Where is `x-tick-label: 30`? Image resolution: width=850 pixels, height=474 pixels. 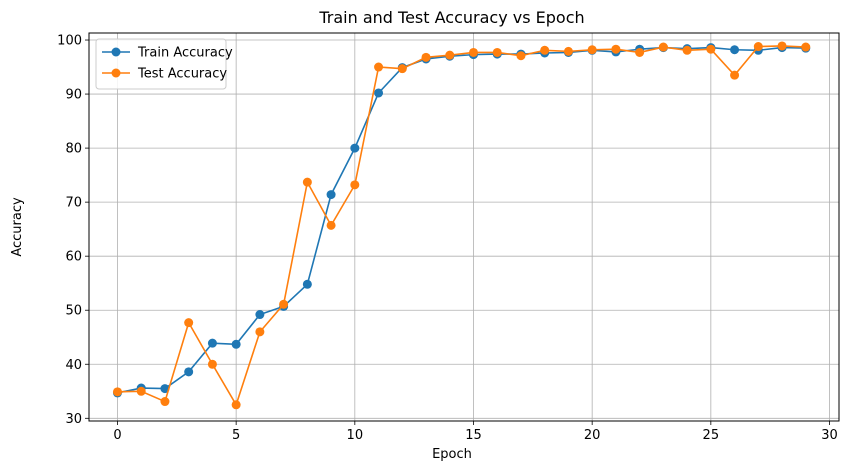 x-tick-label: 30 is located at coordinates (829, 435).